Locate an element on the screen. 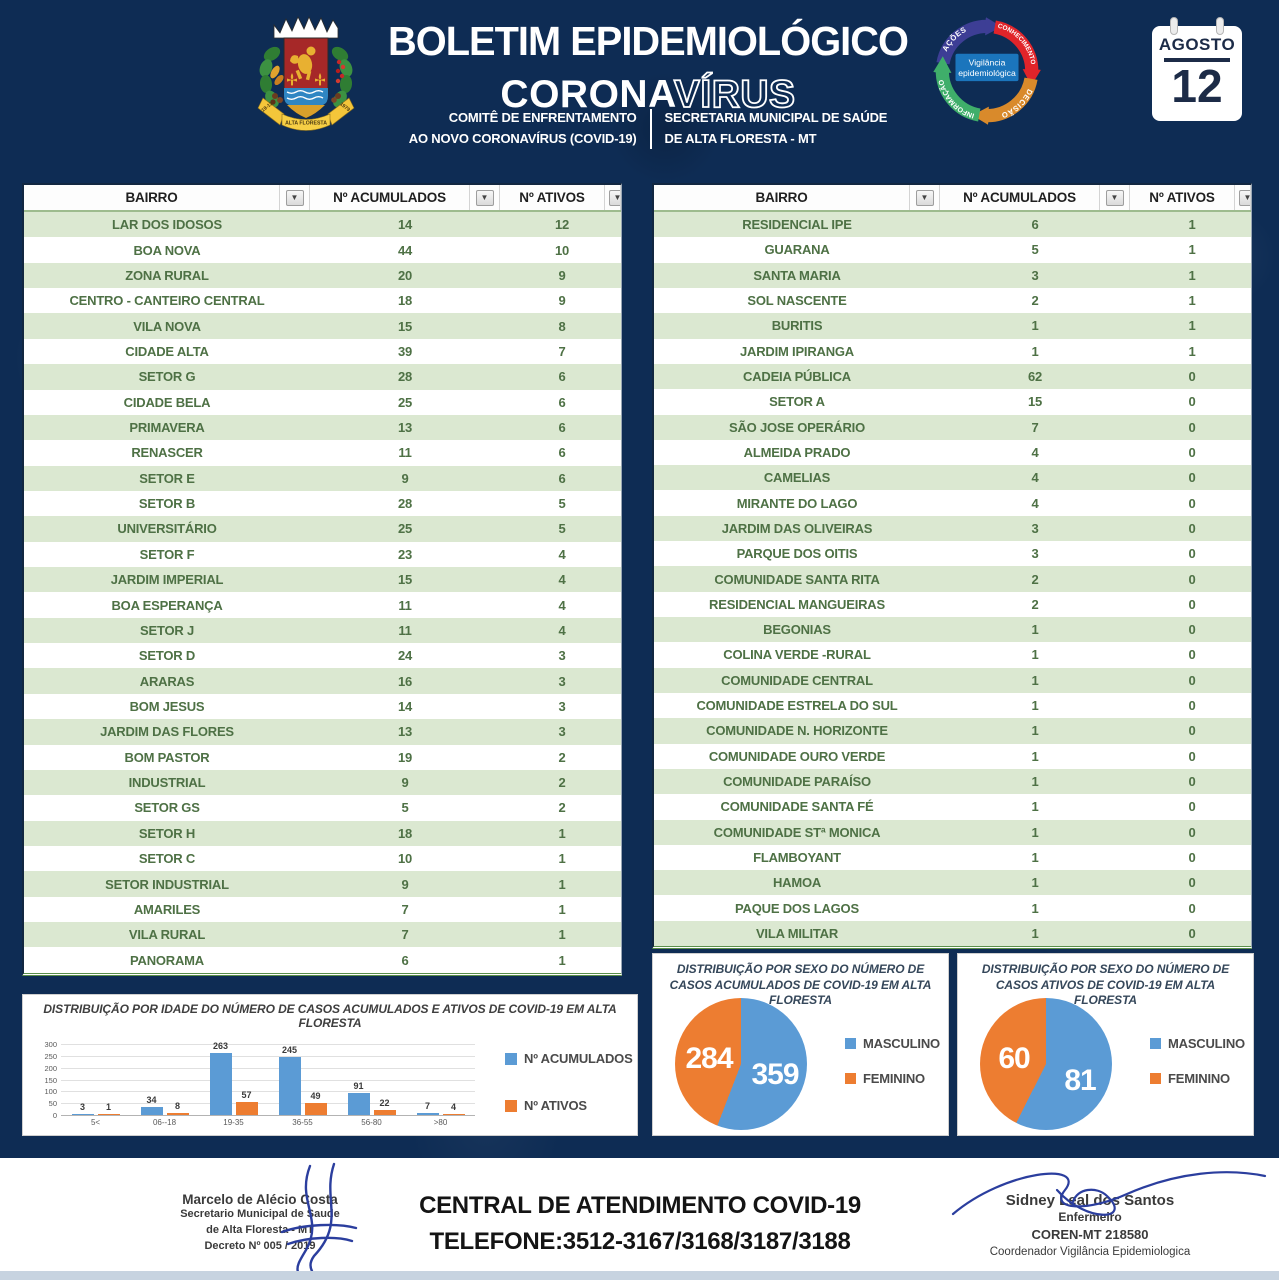 This screenshot has height=1280, width=1279. bairro-cell: SETOR J is located at coordinates (167, 630).